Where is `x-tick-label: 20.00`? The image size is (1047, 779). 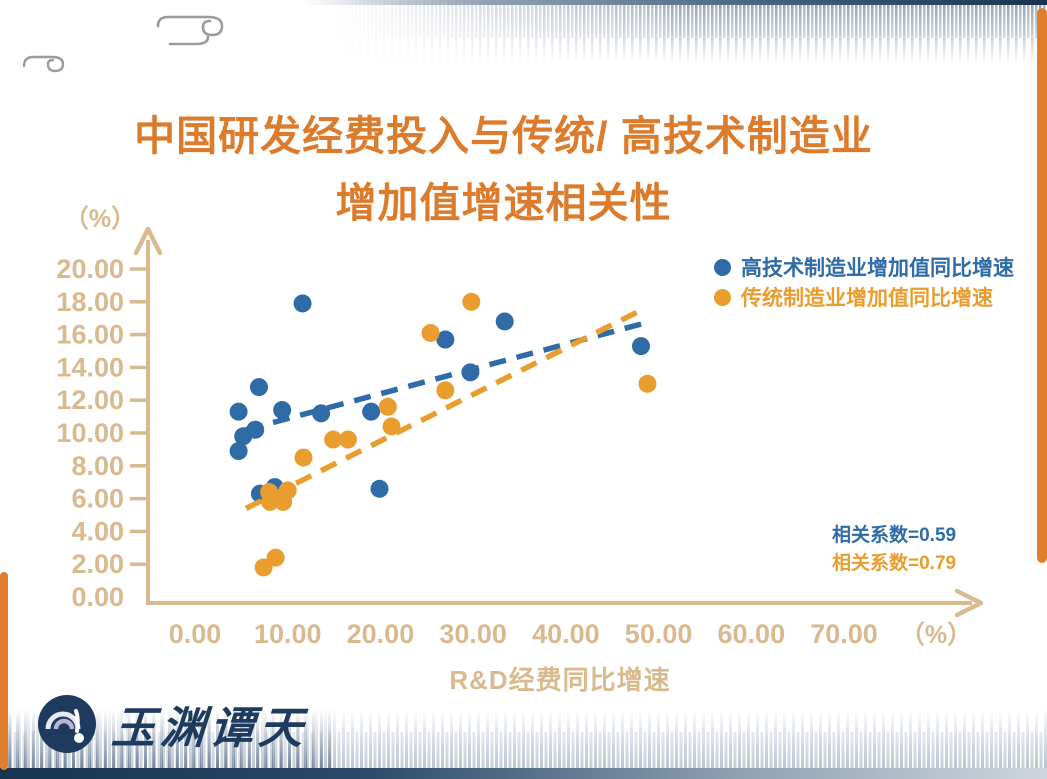 x-tick-label: 20.00 is located at coordinates (381, 634).